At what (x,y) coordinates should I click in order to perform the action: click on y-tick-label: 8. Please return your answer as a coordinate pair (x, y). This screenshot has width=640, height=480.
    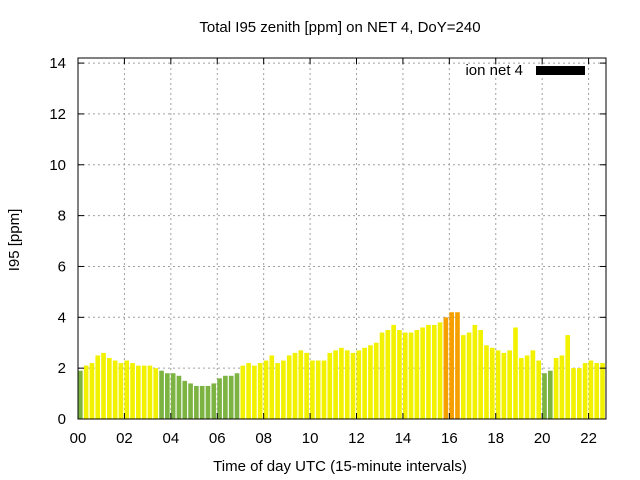
    Looking at the image, I should click on (62, 216).